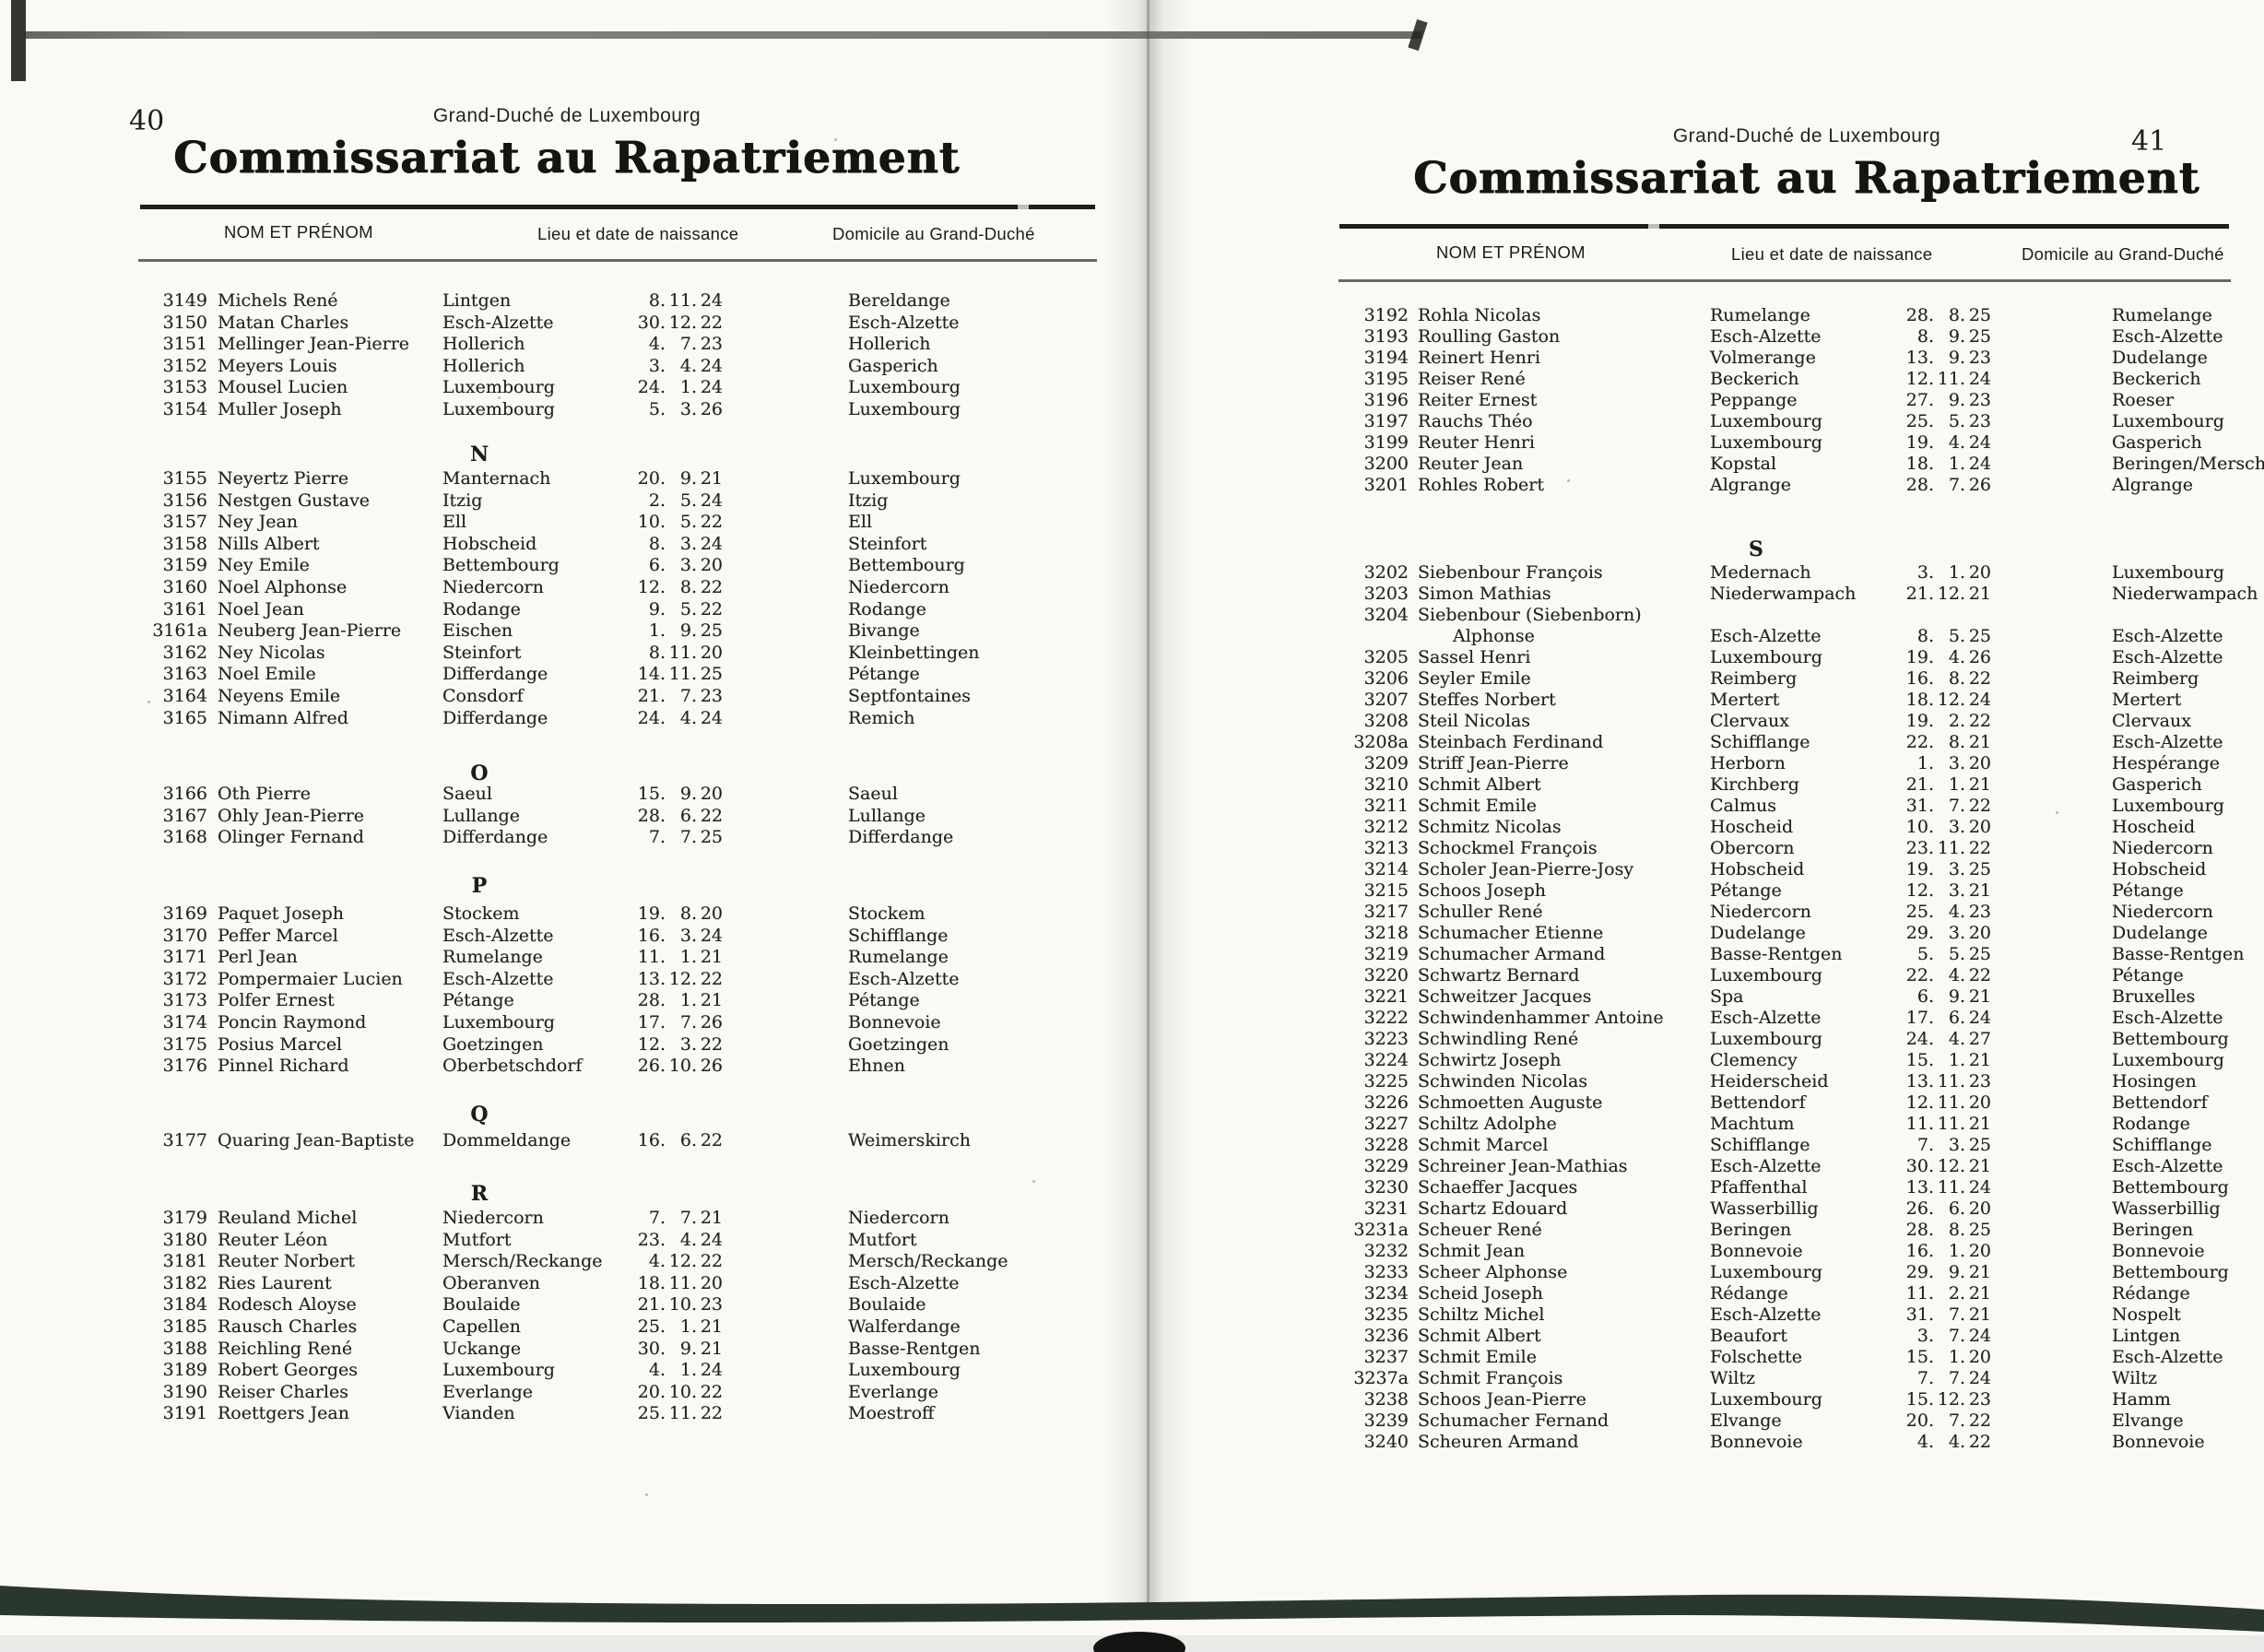 The height and width of the screenshot is (1652, 2264). What do you see at coordinates (1477, 806) in the screenshot?
I see `row-name: Schmit Emile` at bounding box center [1477, 806].